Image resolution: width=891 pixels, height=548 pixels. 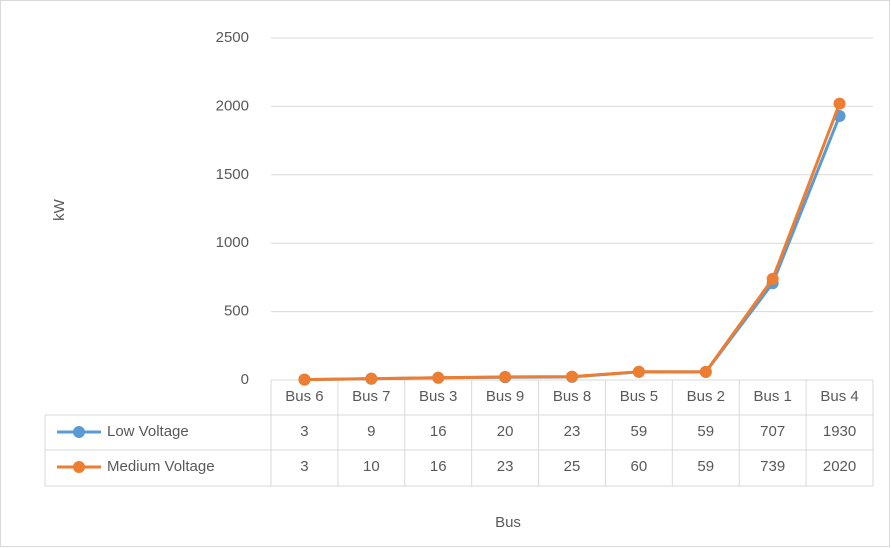 What do you see at coordinates (438, 396) in the screenshot?
I see `x-tick-label: Bus 3` at bounding box center [438, 396].